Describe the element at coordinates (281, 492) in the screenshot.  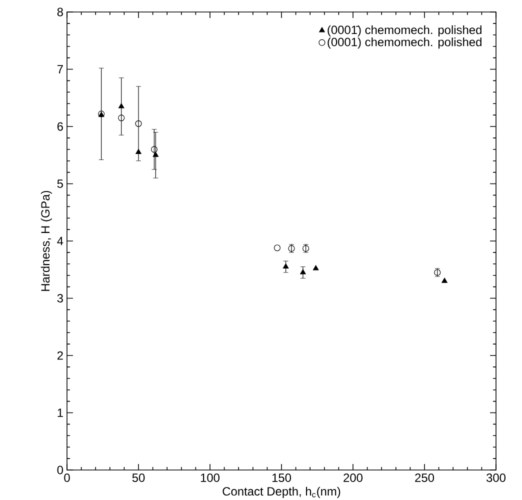
I see `x-axis-title: Contact Depth, h$_{c}$(nm)` at that location.